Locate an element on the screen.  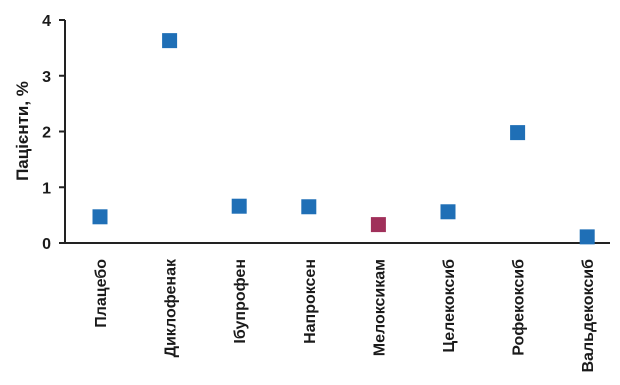
y-tick-label: 1 is located at coordinates (46, 188).